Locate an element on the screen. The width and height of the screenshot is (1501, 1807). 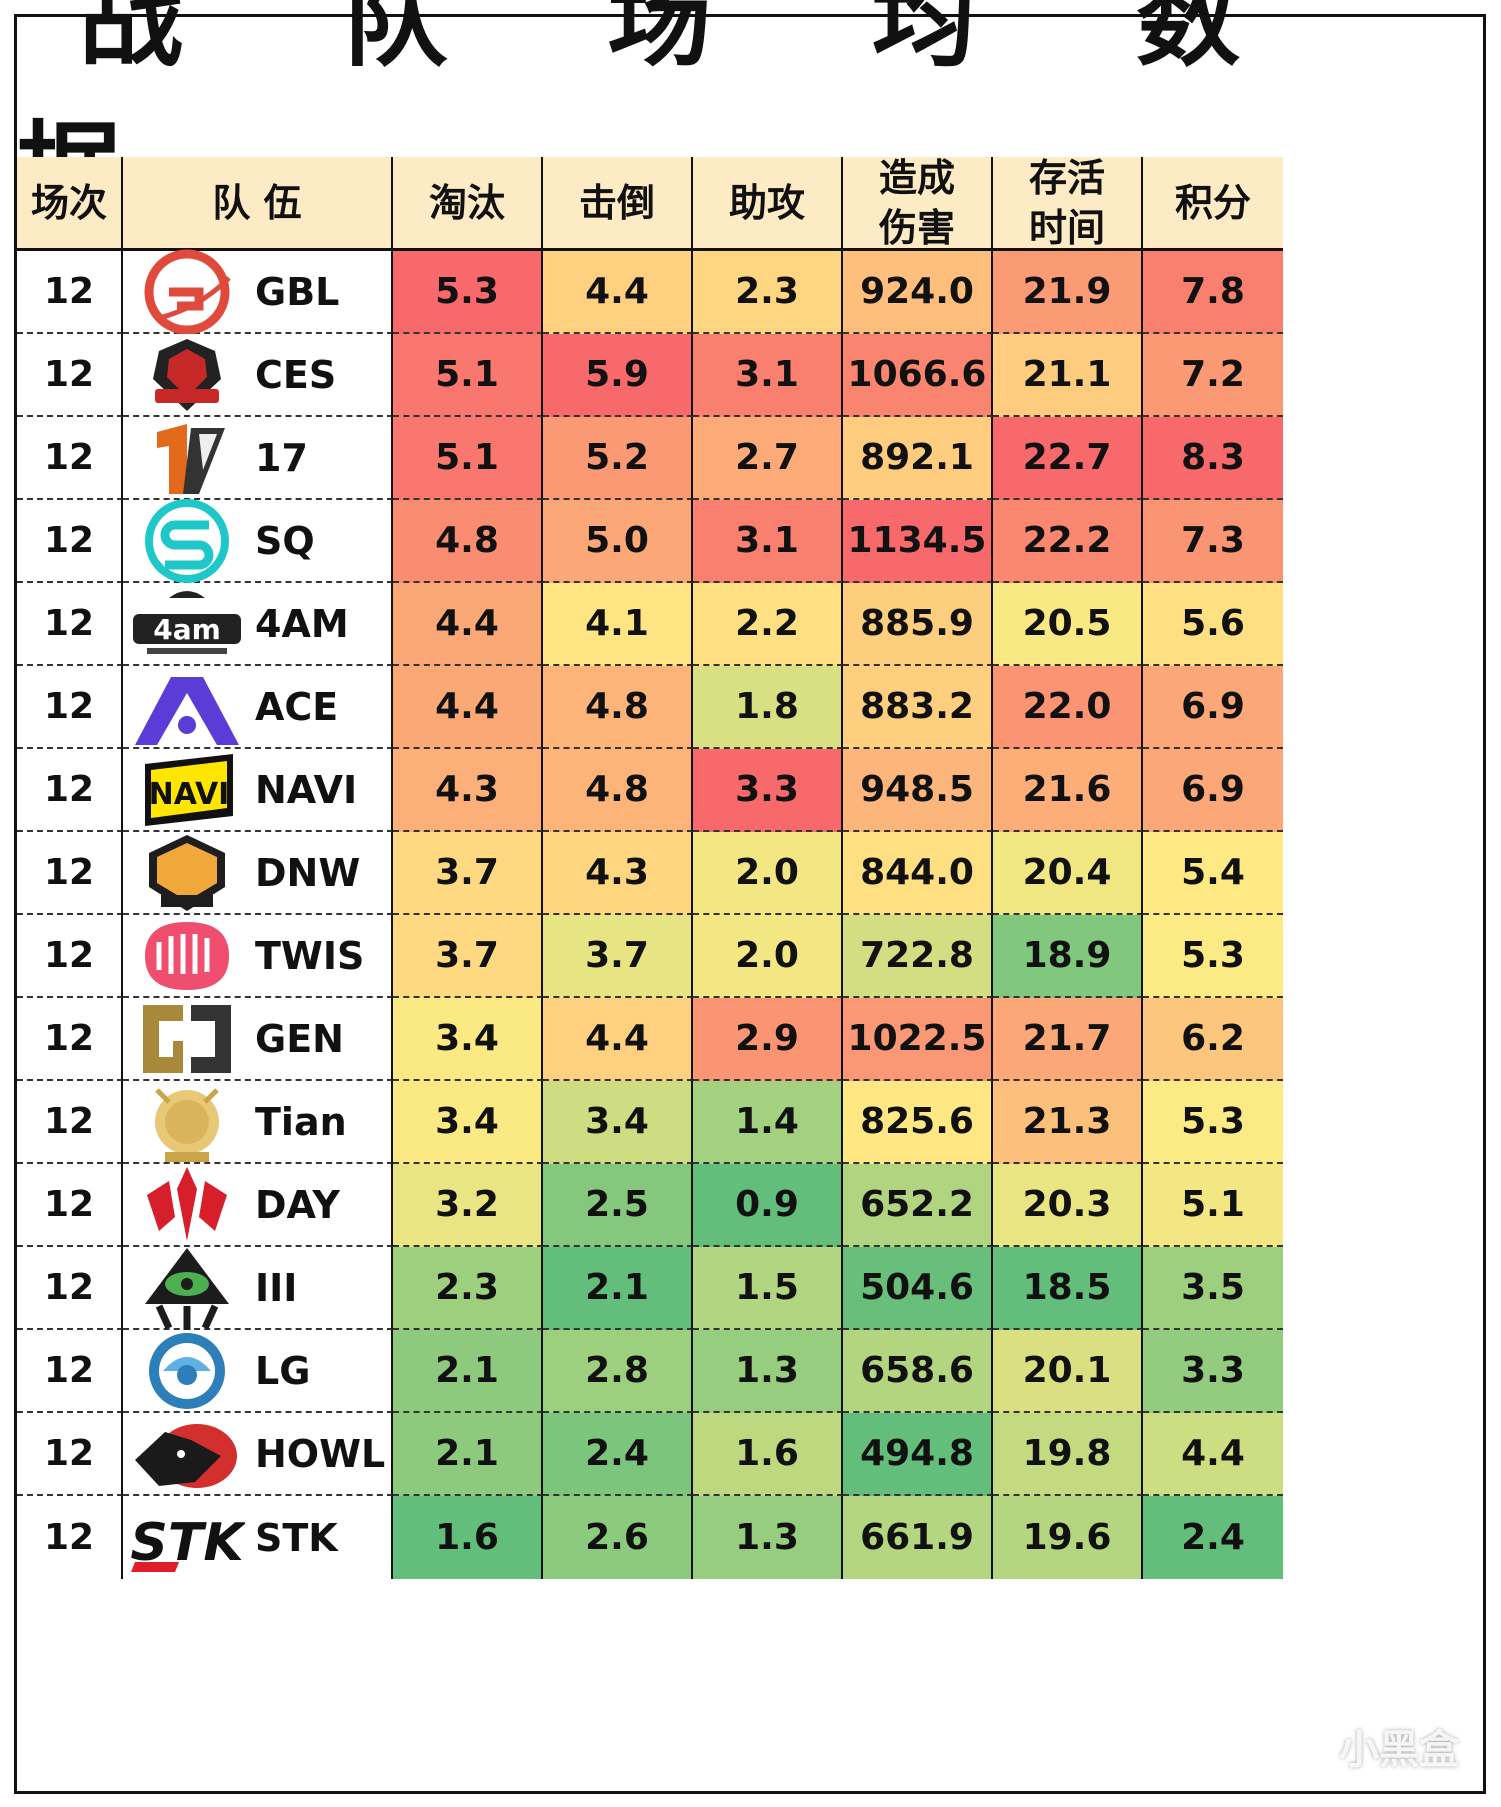
stk-logo-icon: STK is located at coordinates (187, 1543).